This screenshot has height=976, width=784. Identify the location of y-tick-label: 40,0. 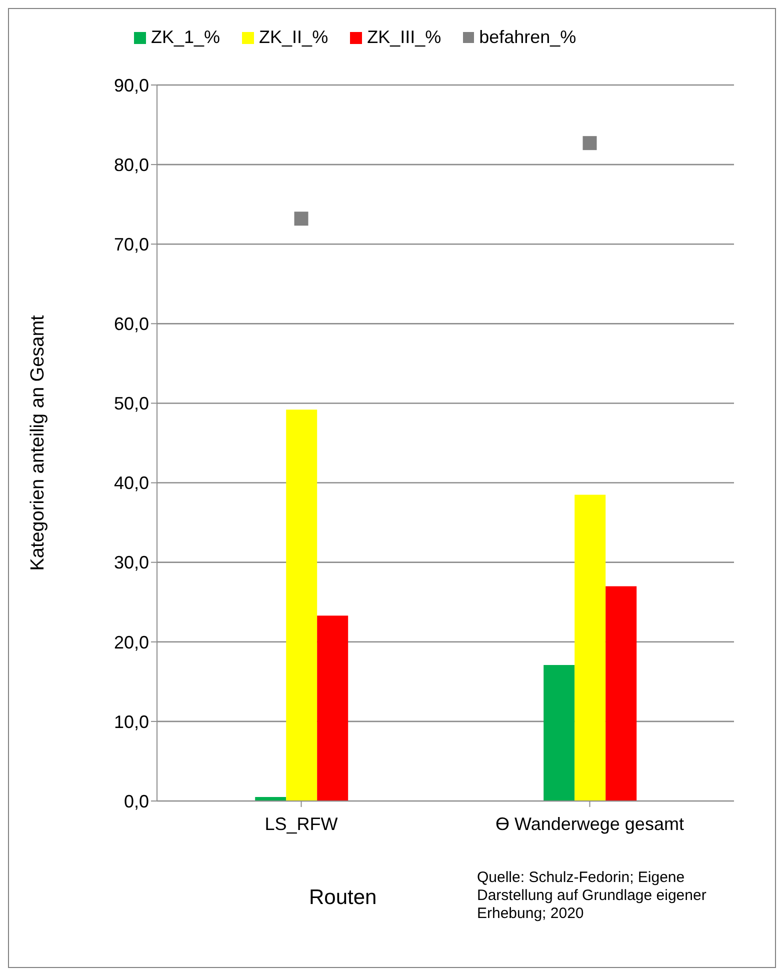
(131, 483).